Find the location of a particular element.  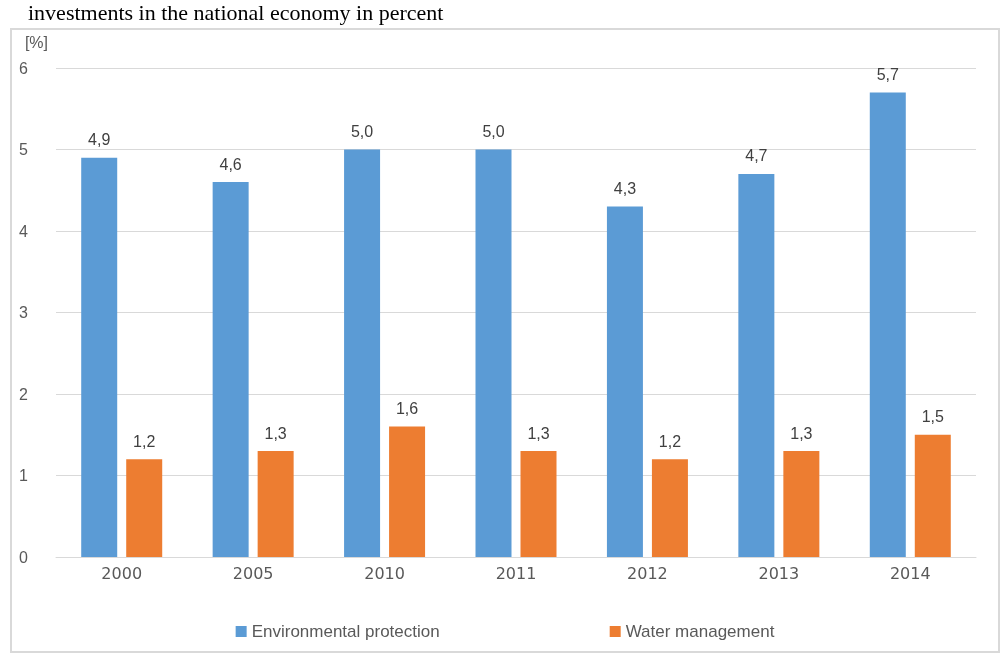

x-tick-label: 2014 is located at coordinates (910, 573).